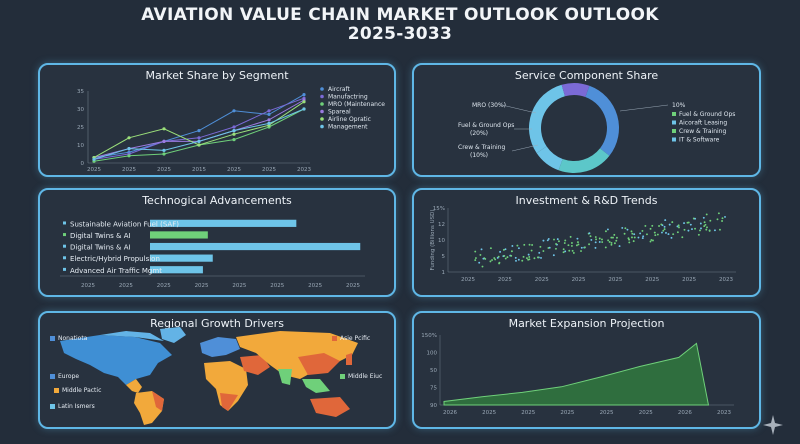 This screenshot has width=800, height=444. I want to click on map-africa-south, so click(229, 402).